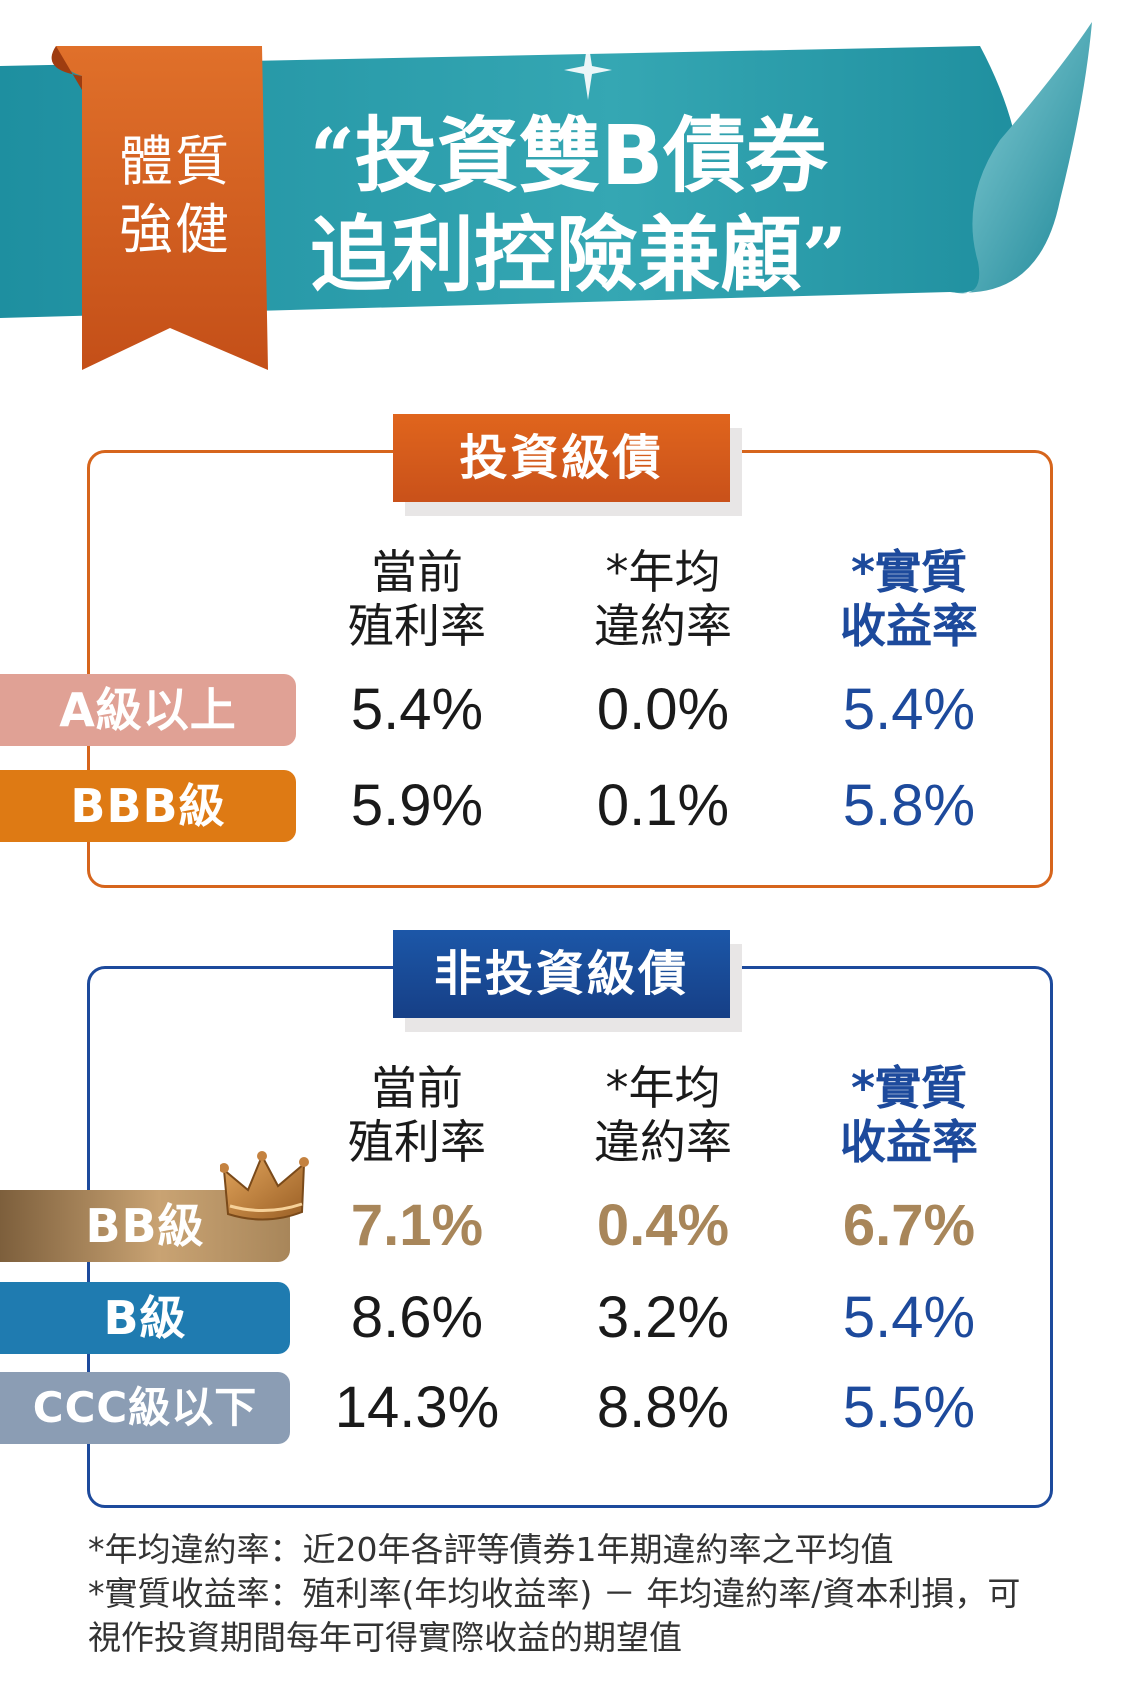 This screenshot has width=1125, height=1703. I want to click on investment-grade-title: 投資級債, so click(561, 458).